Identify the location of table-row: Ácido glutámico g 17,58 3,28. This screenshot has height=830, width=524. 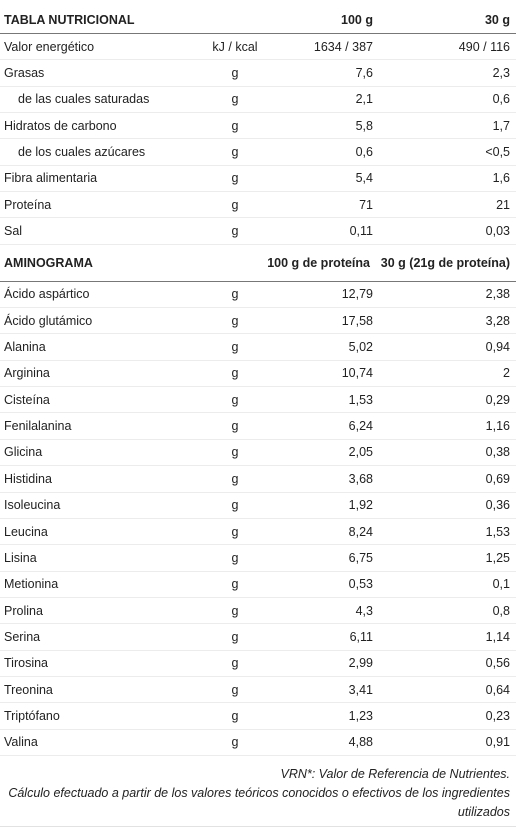
(258, 321).